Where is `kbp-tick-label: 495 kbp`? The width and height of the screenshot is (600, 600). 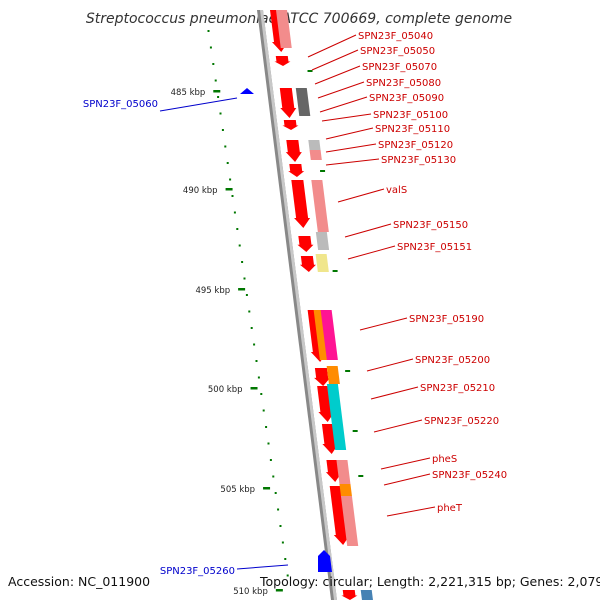 kbp-tick-label: 495 kbp is located at coordinates (212, 291).